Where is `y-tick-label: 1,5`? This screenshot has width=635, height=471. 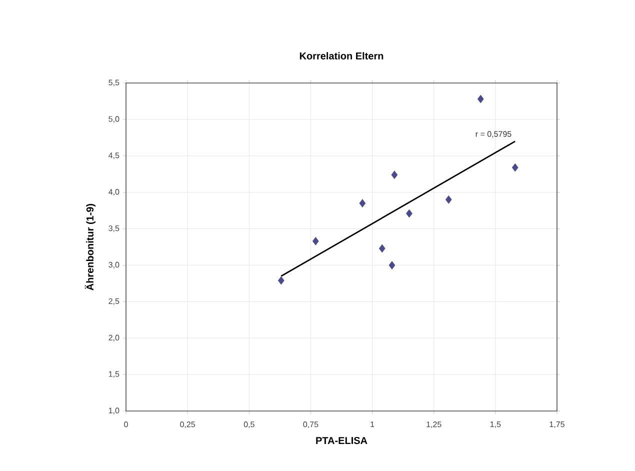 y-tick-label: 1,5 is located at coordinates (114, 374).